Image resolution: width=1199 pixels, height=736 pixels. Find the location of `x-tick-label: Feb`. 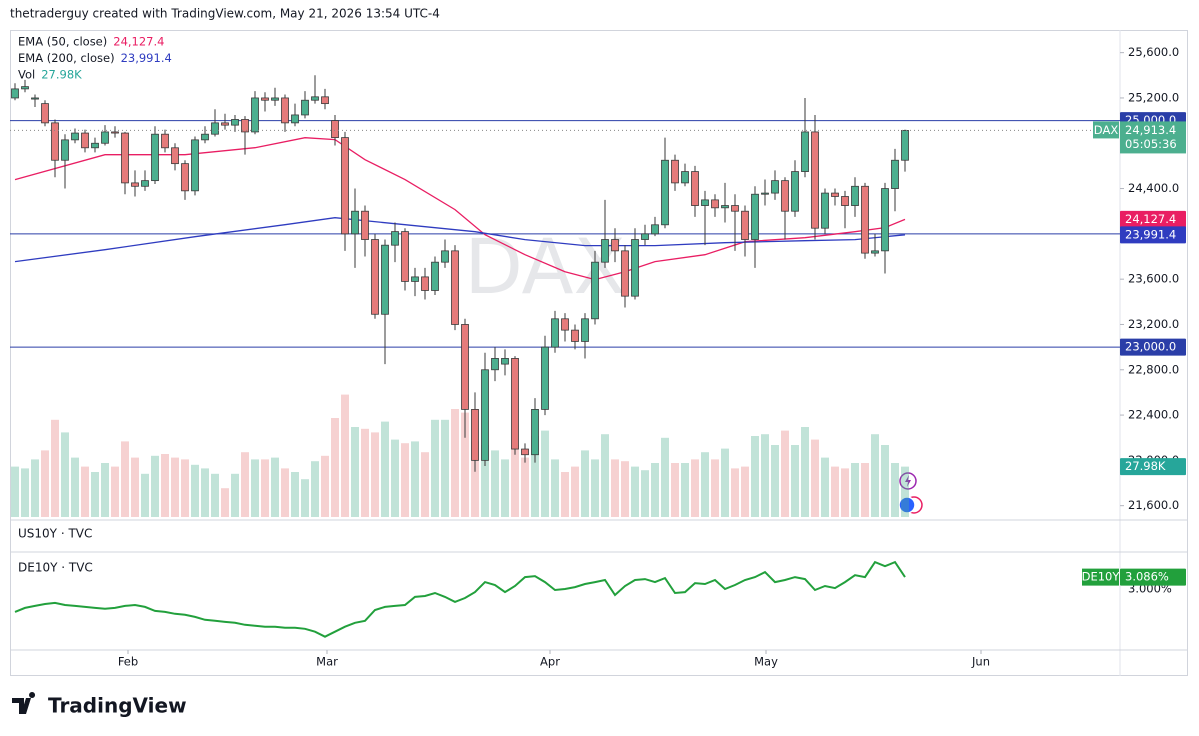

x-tick-label: Feb is located at coordinates (128, 662).